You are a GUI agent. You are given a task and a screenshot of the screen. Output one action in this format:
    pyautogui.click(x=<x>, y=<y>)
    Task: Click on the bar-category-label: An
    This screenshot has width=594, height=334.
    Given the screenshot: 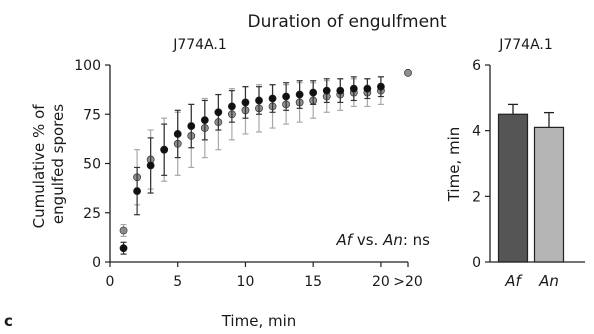 What is the action you would take?
    pyautogui.click(x=548, y=281)
    